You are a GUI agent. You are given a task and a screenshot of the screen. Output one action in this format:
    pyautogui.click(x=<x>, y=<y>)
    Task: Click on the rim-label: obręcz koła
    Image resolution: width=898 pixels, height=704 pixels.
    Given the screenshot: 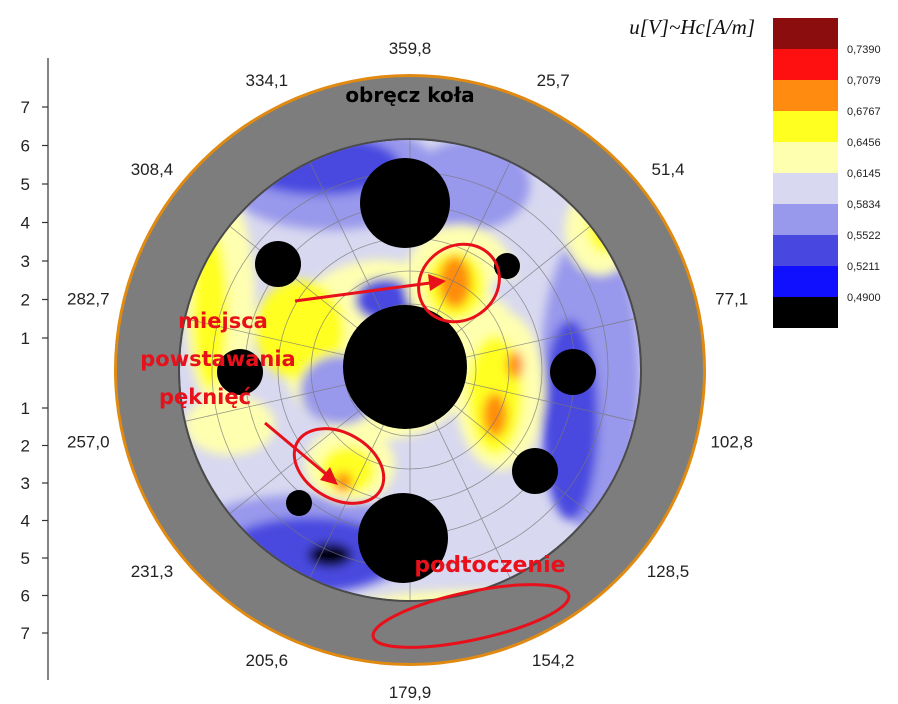 What is the action you would take?
    pyautogui.click(x=409, y=95)
    